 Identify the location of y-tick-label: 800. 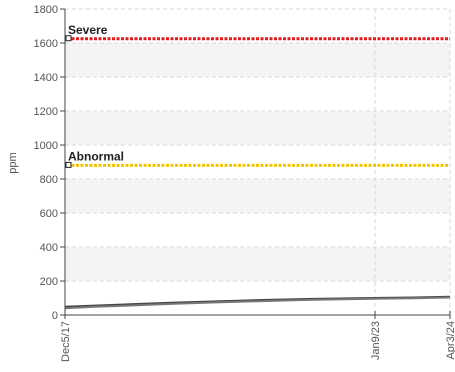
(49, 180).